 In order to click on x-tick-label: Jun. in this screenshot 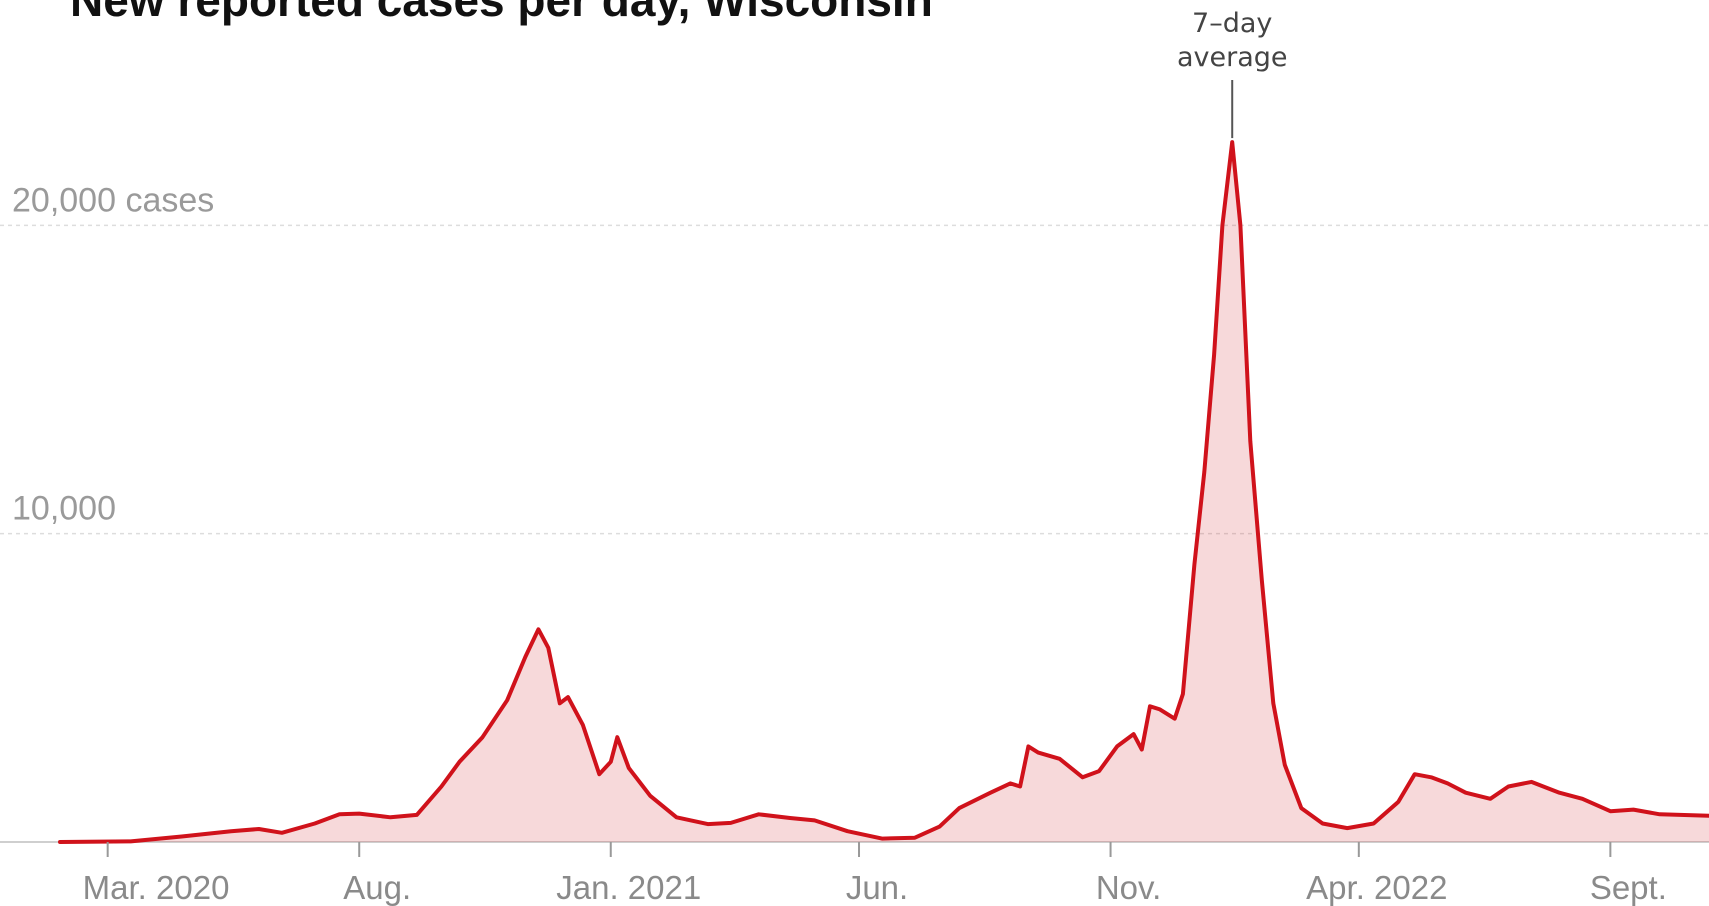, I will do `click(877, 887)`.